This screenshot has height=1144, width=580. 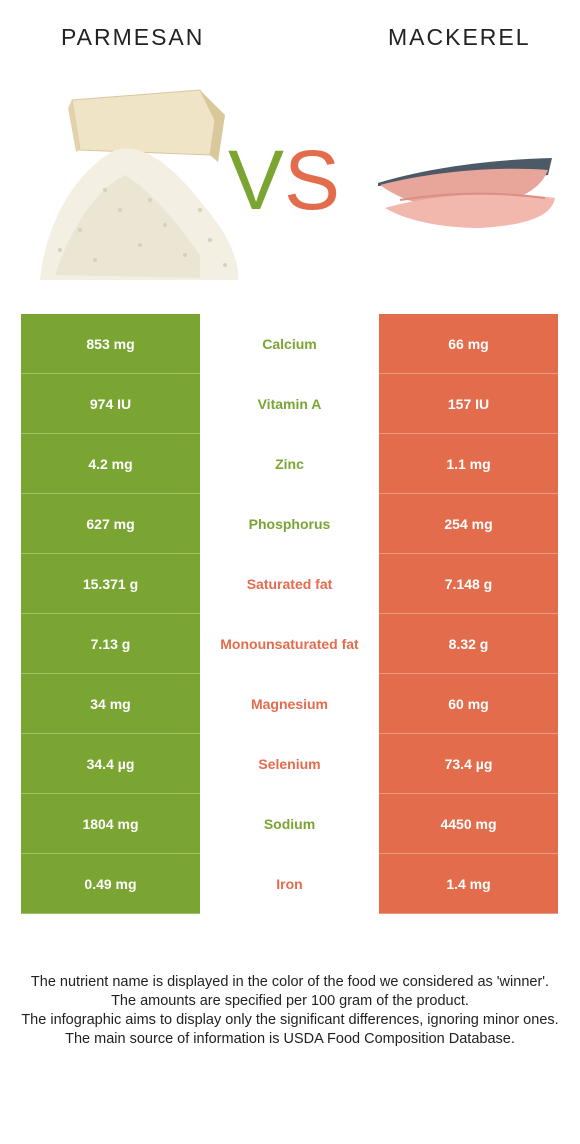 What do you see at coordinates (468, 824) in the screenshot?
I see `right-value: 4450 mg` at bounding box center [468, 824].